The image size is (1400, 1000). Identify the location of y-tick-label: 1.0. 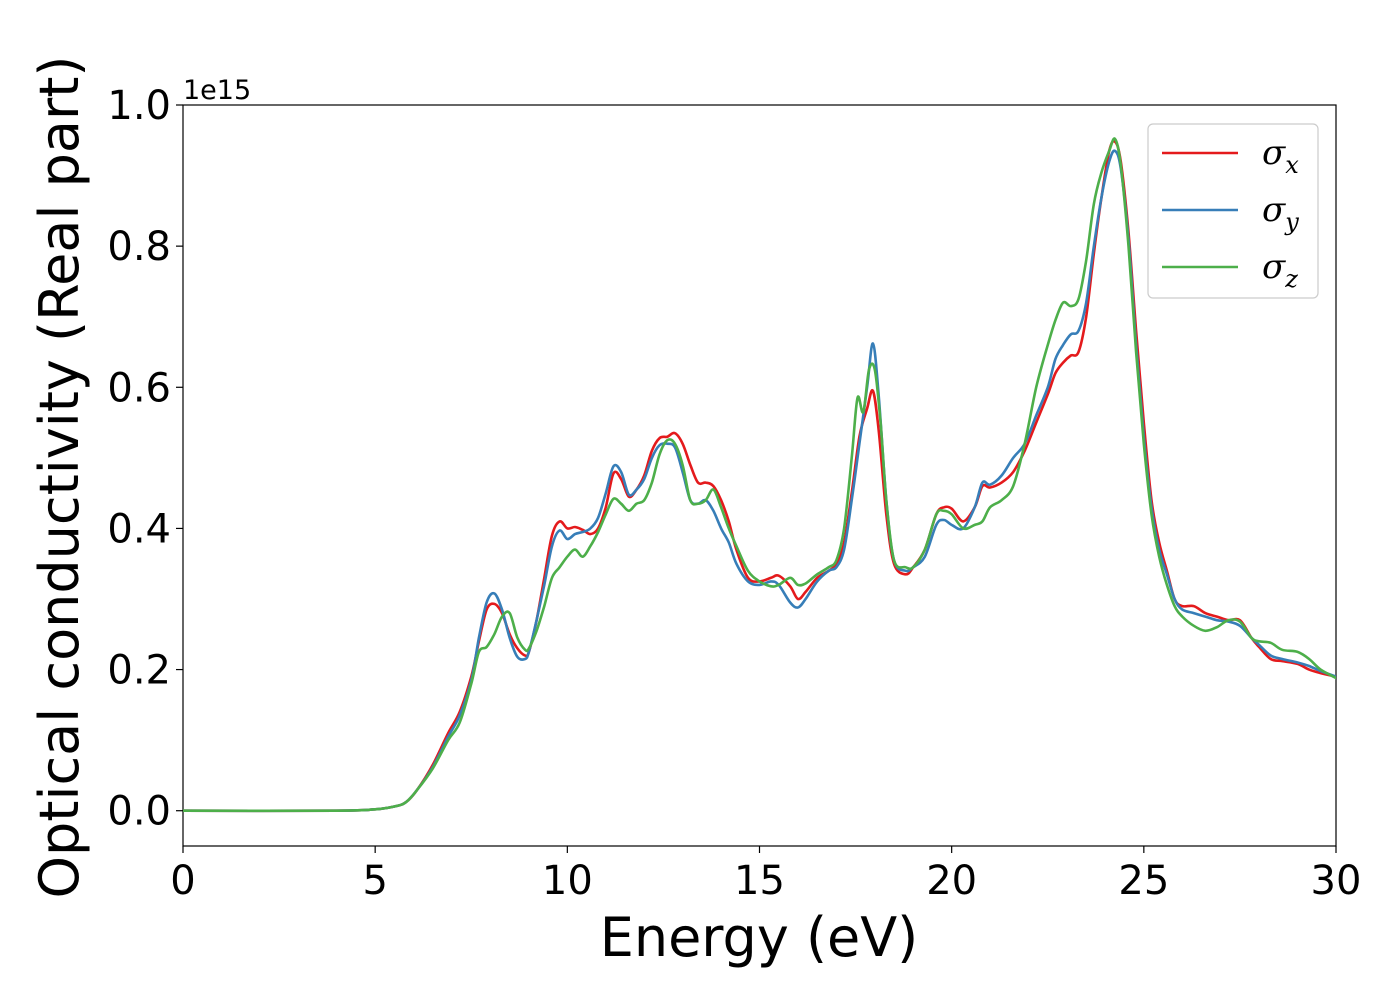
(139, 106).